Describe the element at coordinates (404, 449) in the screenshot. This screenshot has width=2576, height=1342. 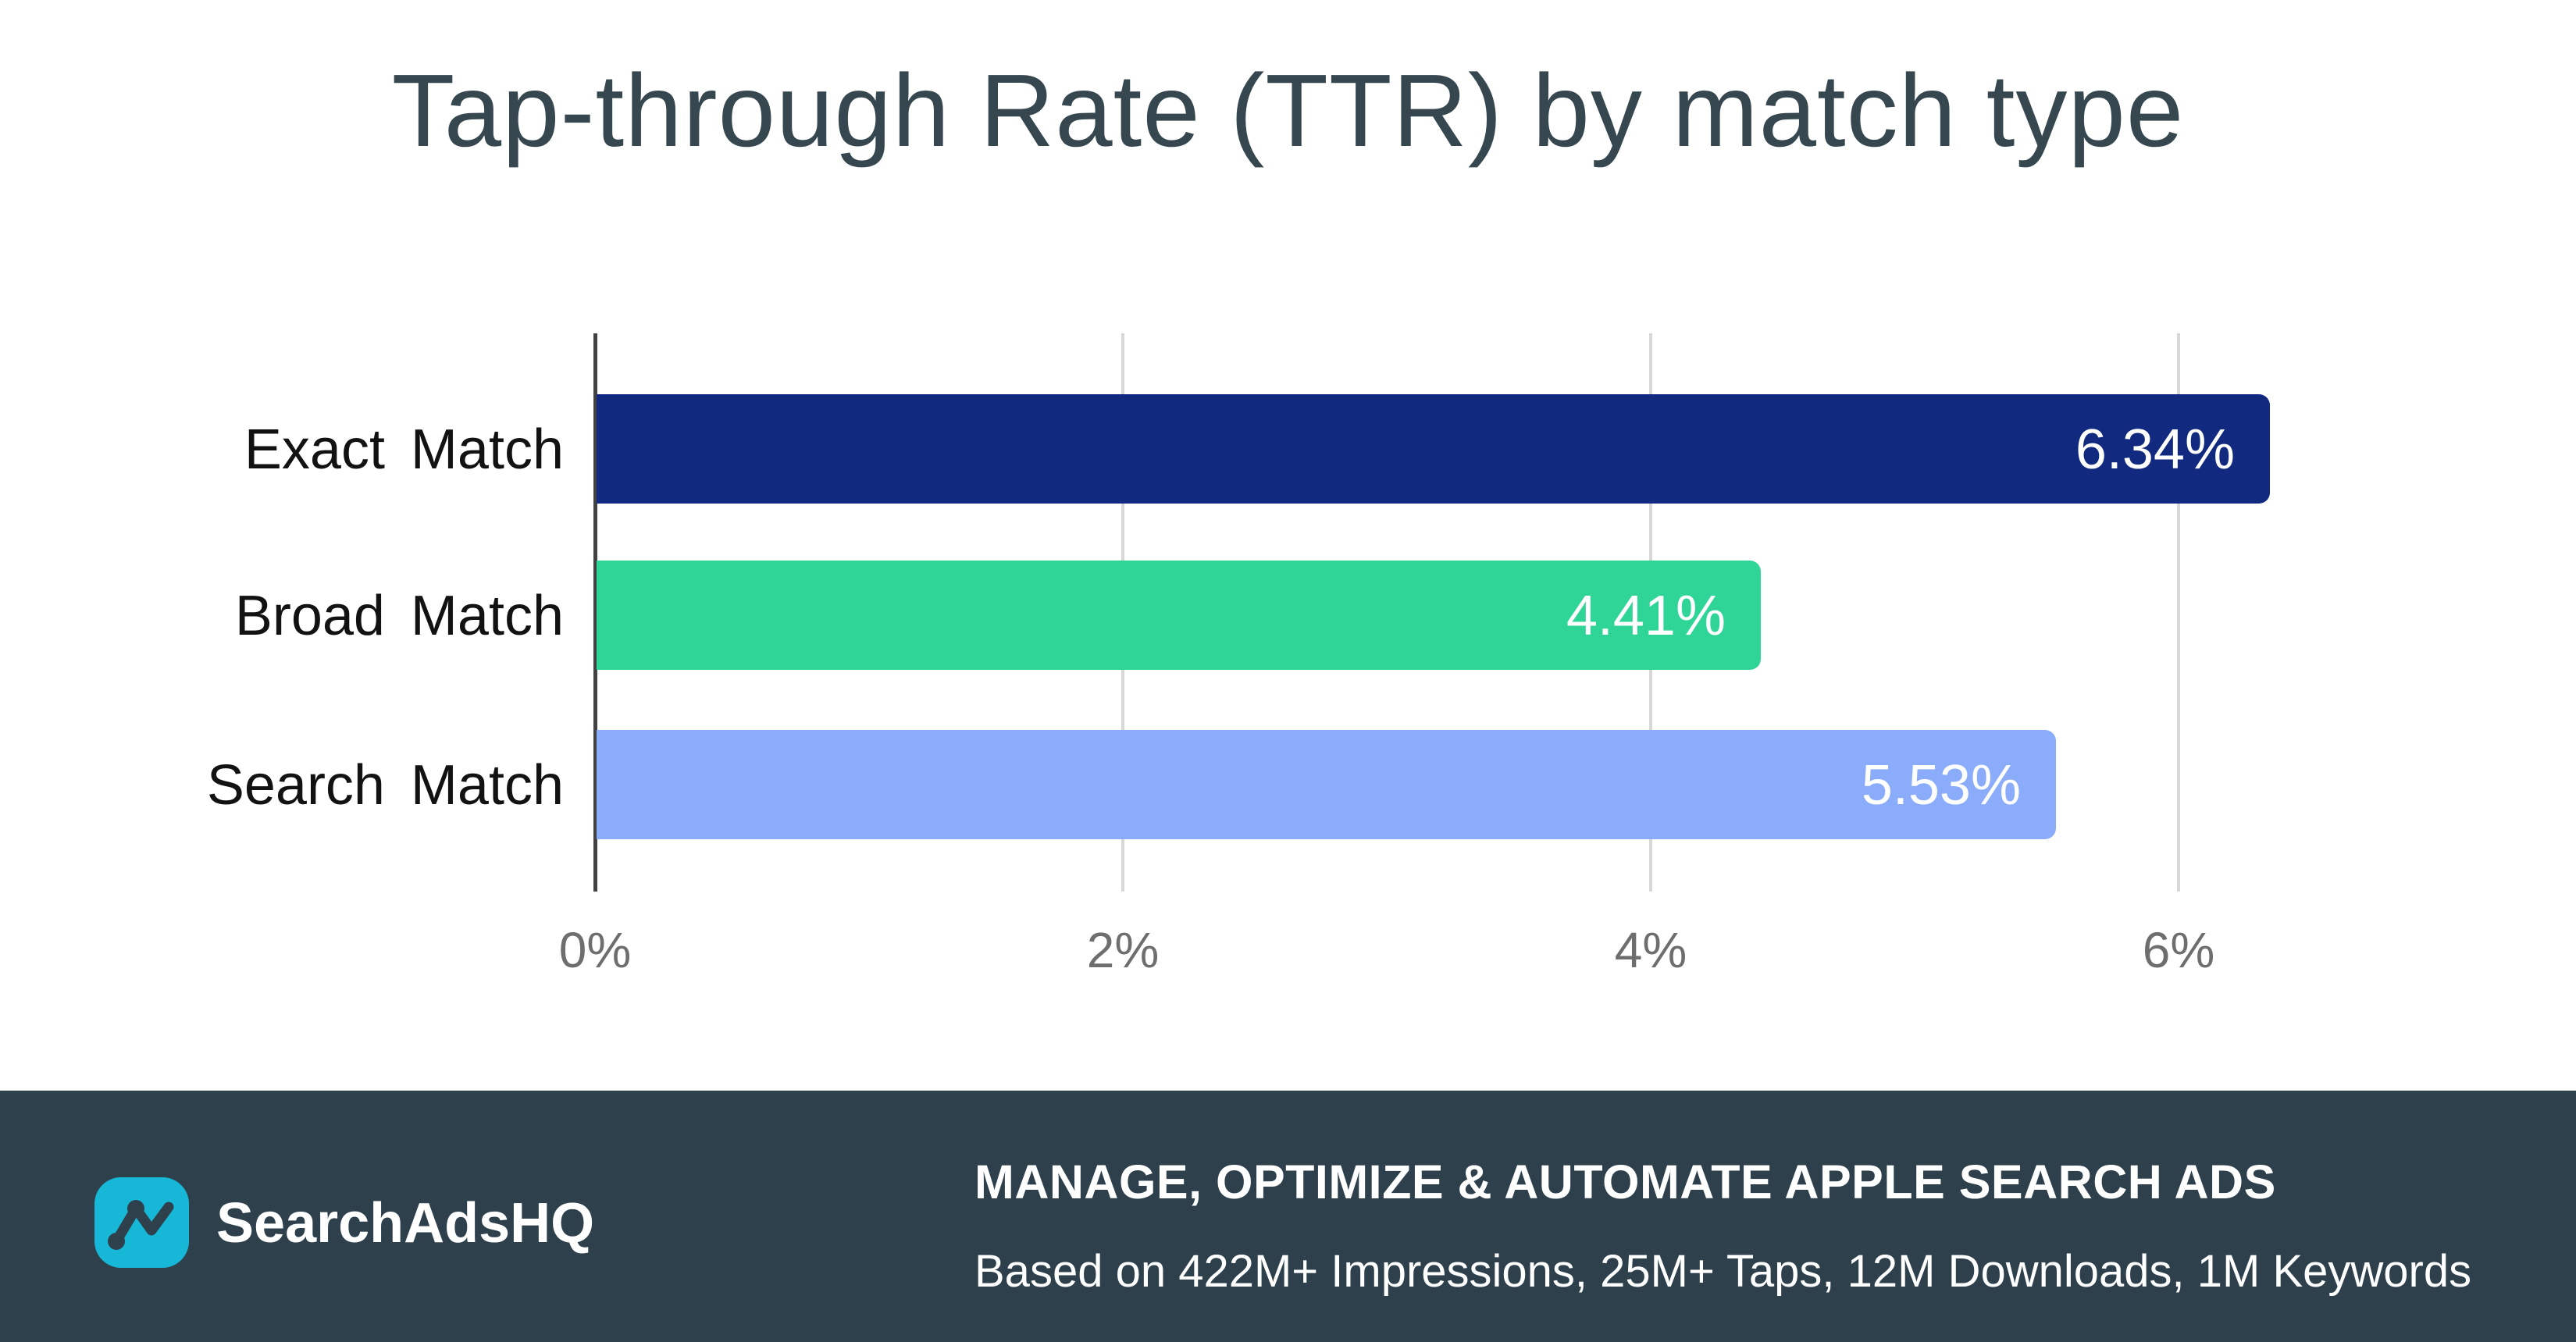
I see `category-label-exact-match: Exact Match` at that location.